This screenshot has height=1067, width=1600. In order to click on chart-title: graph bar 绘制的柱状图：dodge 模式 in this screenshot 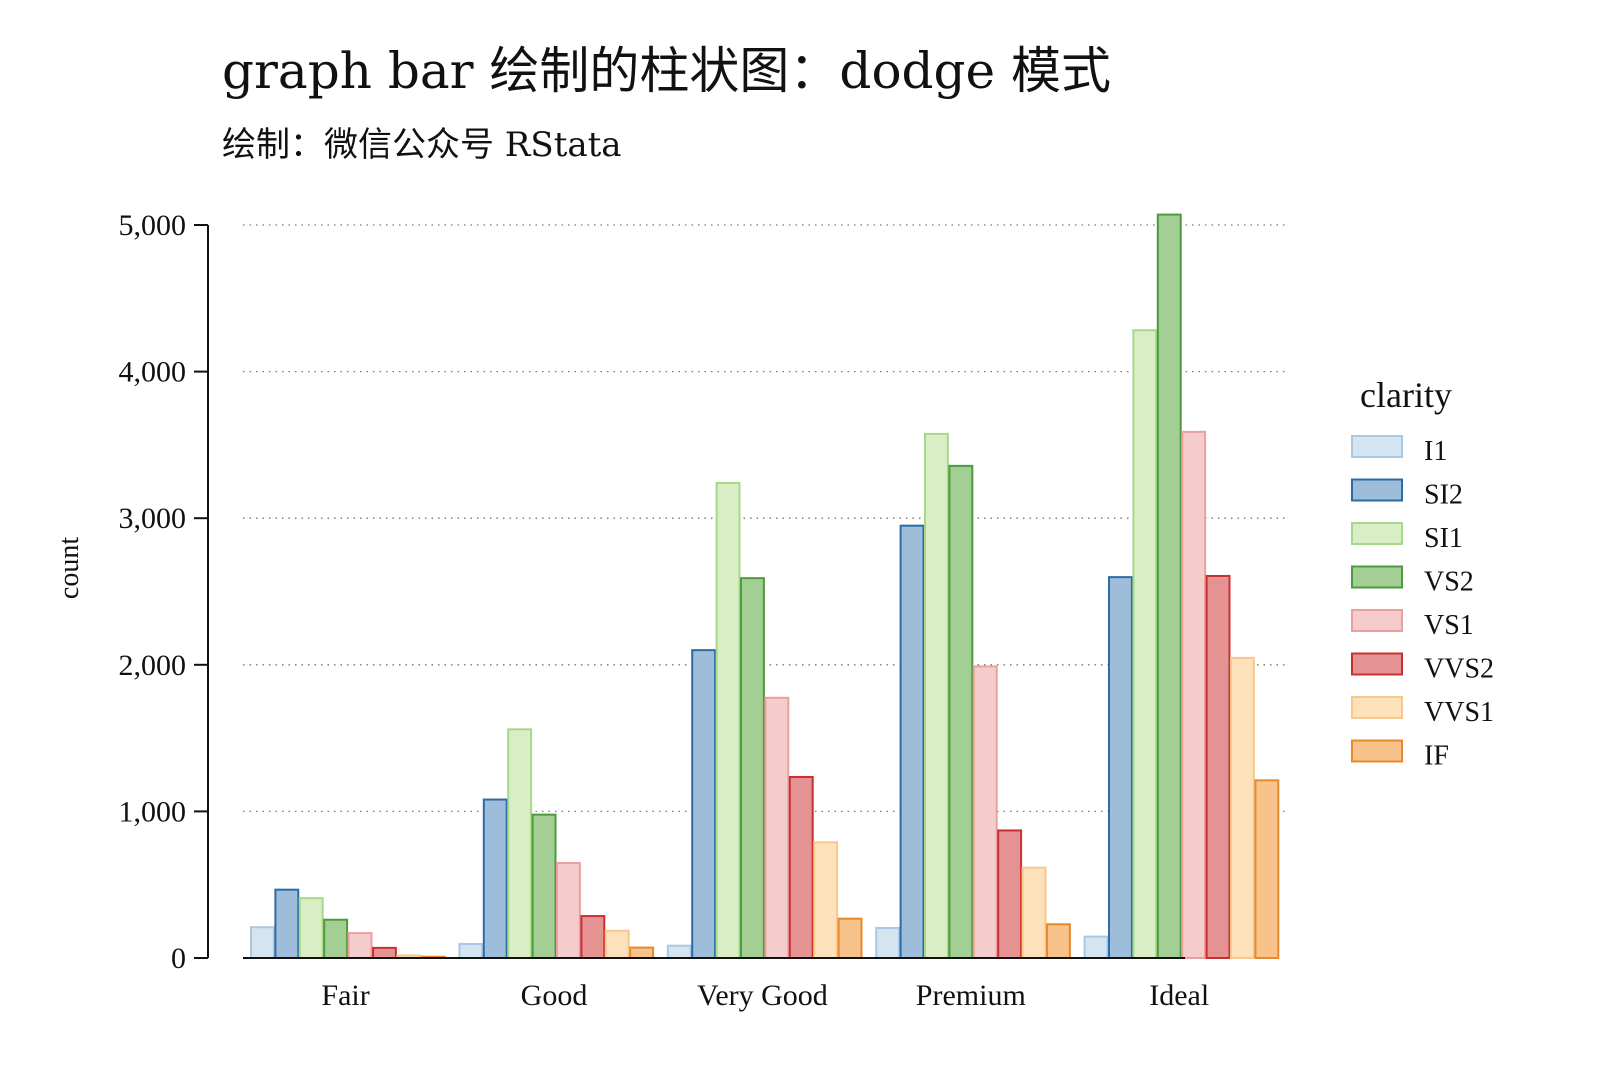, I will do `click(666, 71)`.